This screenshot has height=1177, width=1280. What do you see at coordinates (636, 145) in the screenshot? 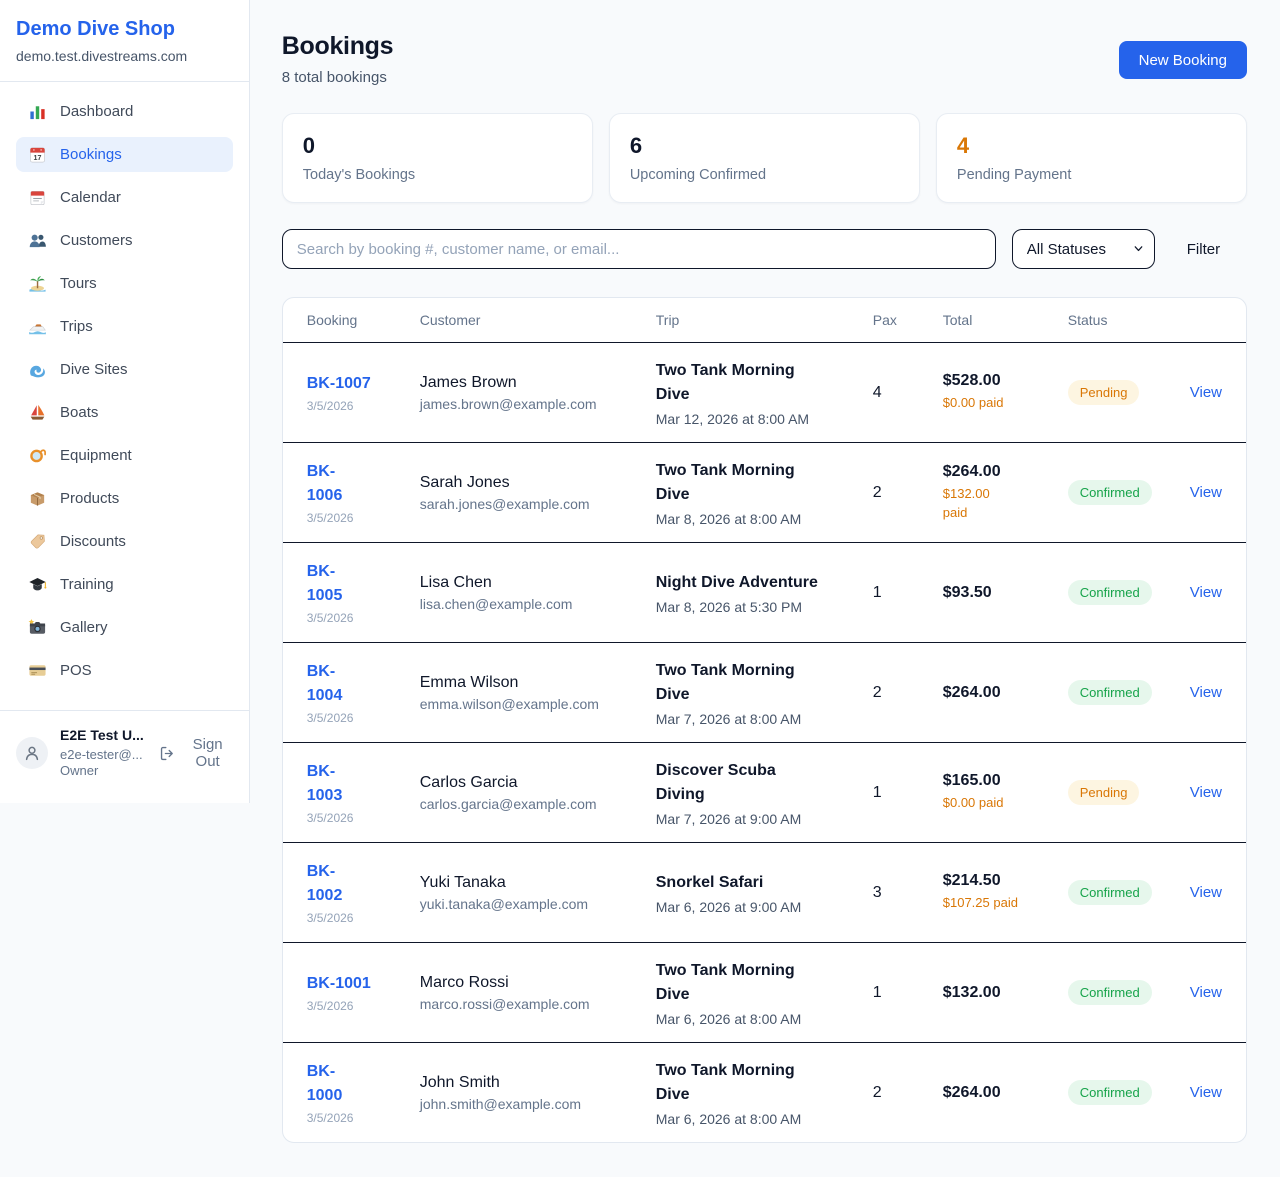
I see `stat-value: 6` at bounding box center [636, 145].